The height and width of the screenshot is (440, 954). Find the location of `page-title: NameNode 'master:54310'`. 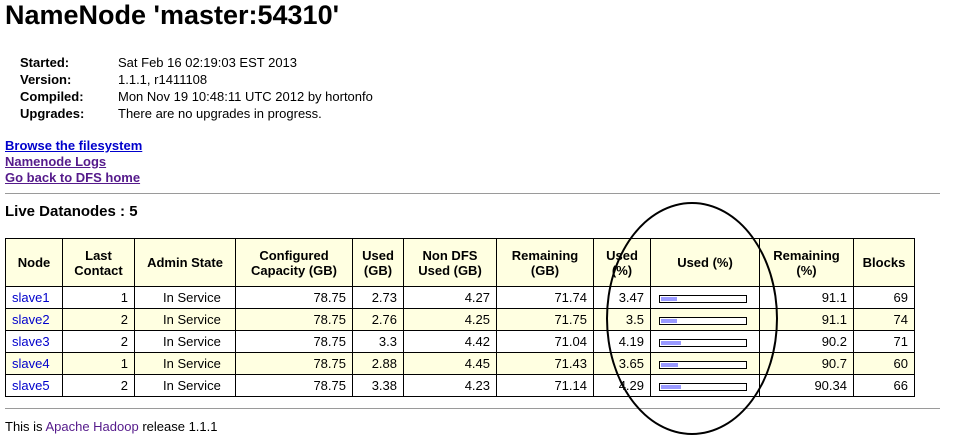

page-title: NameNode 'master:54310' is located at coordinates (172, 15).